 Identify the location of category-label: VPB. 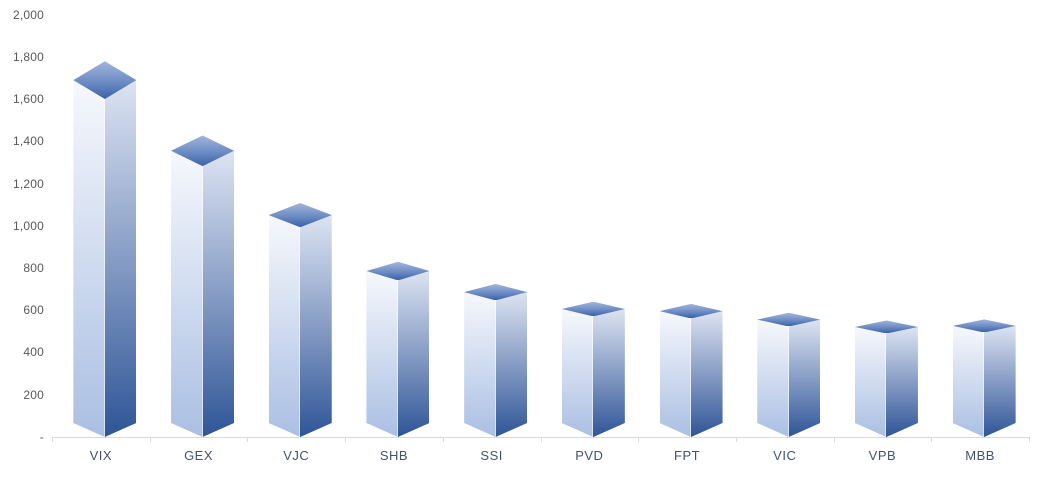
(882, 455).